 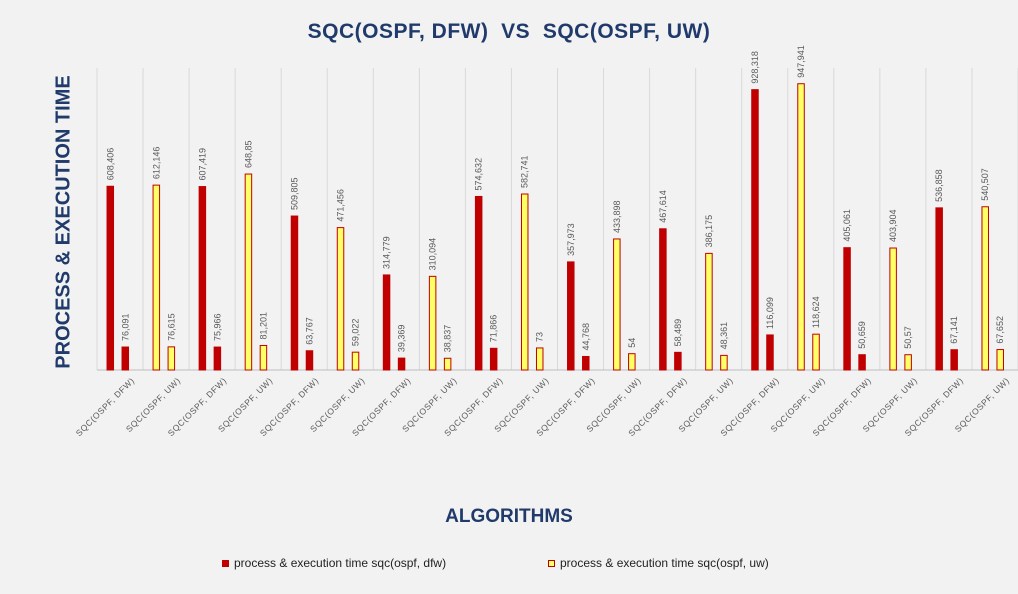 What do you see at coordinates (862, 335) in the screenshot?
I see `data-label: 50,659` at bounding box center [862, 335].